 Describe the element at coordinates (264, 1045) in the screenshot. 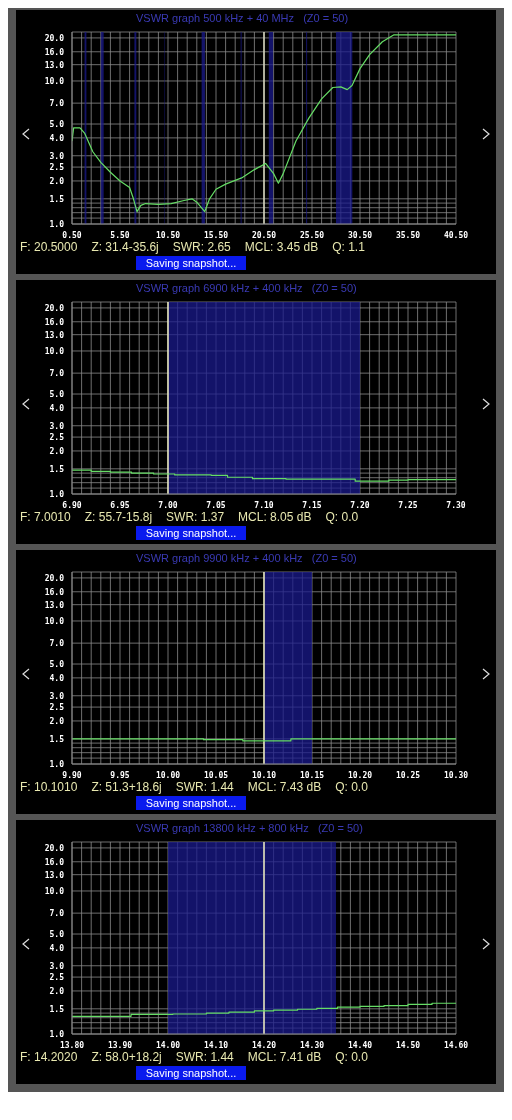

I see `x-tick-label: 14.20` at that location.